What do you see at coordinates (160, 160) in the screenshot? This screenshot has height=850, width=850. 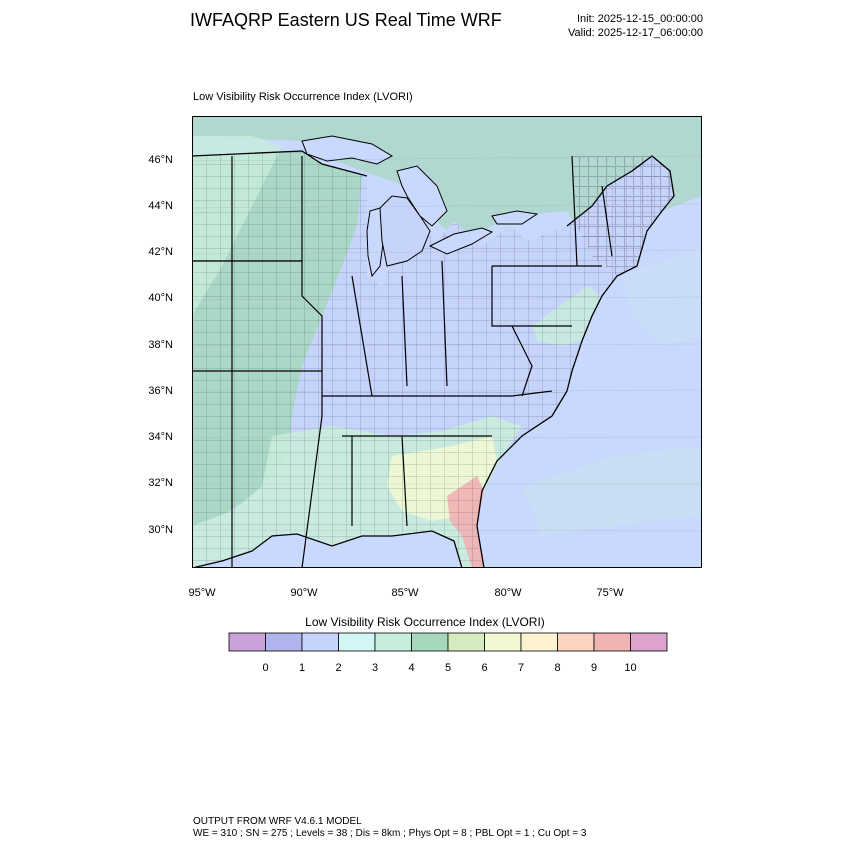 I see `lat-tick-46n: 46°N` at bounding box center [160, 160].